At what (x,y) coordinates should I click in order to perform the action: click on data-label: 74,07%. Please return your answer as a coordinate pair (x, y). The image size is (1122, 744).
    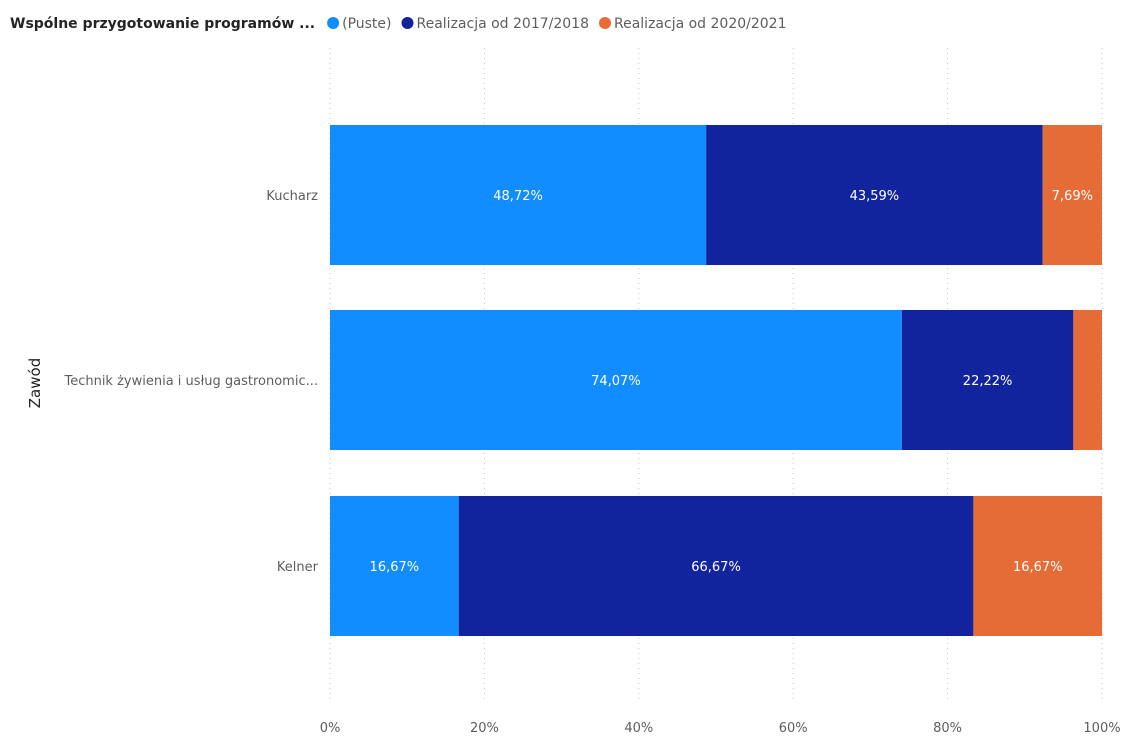
    Looking at the image, I should click on (616, 381).